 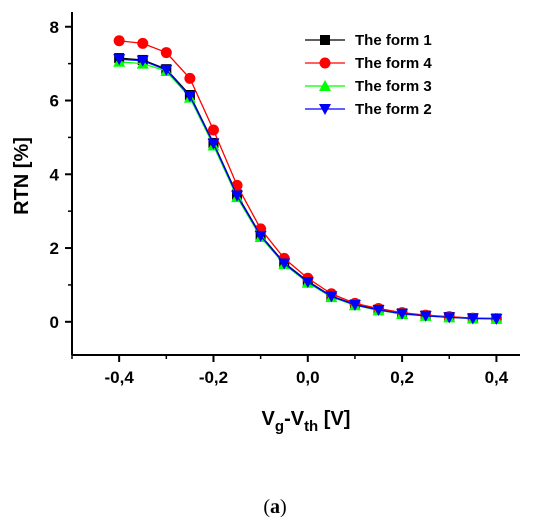 I want to click on x-tick-label: 0,4, so click(x=497, y=377).